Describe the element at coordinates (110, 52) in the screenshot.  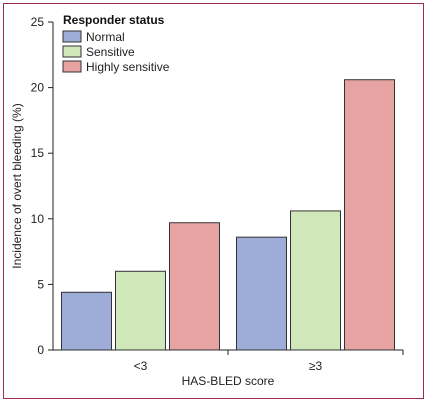
I see `legend-label: Sensitive` at that location.